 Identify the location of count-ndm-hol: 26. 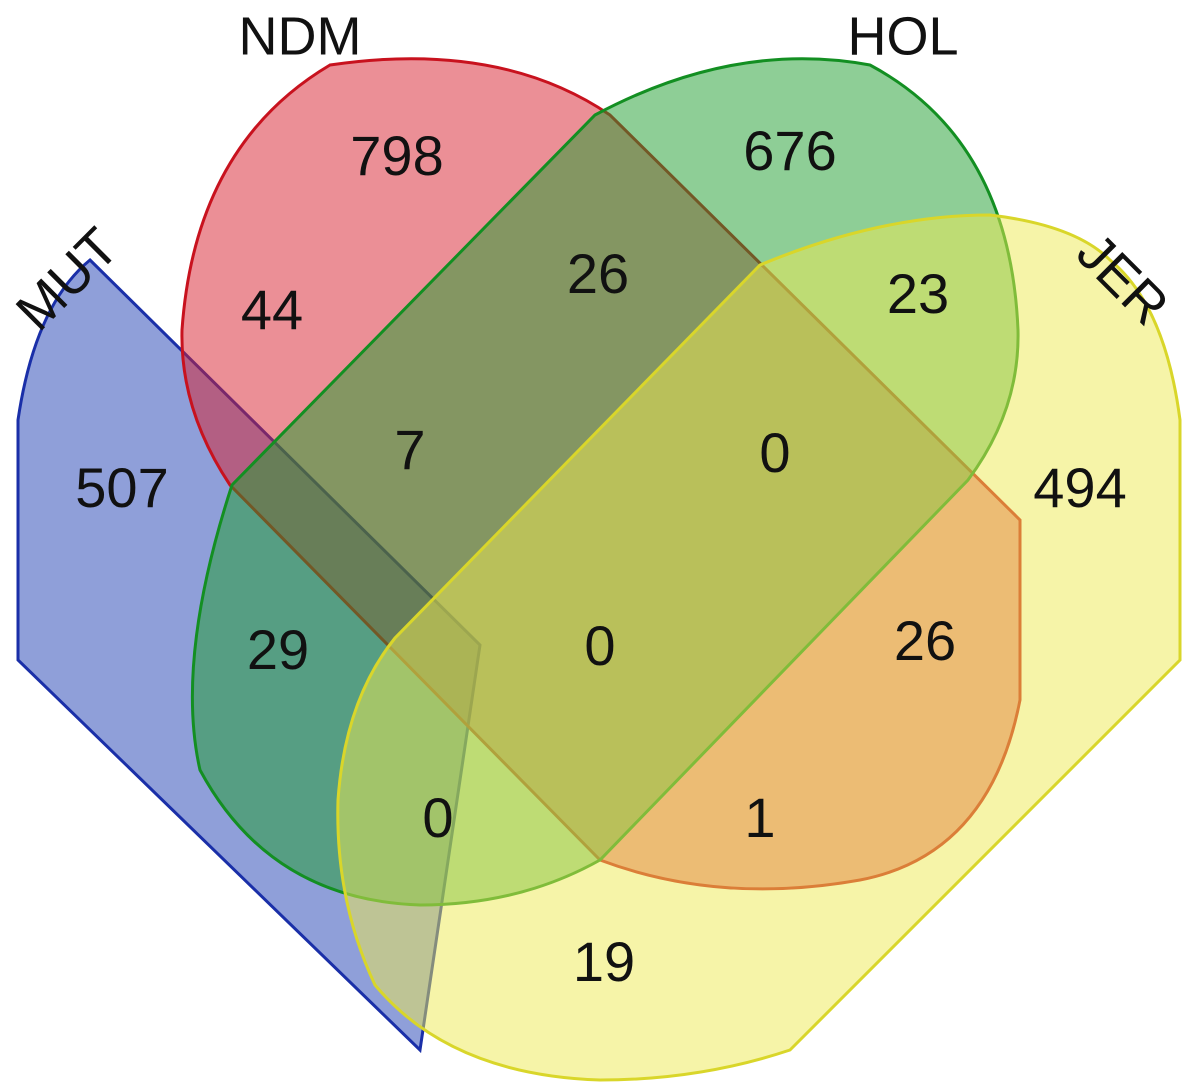
(598, 273).